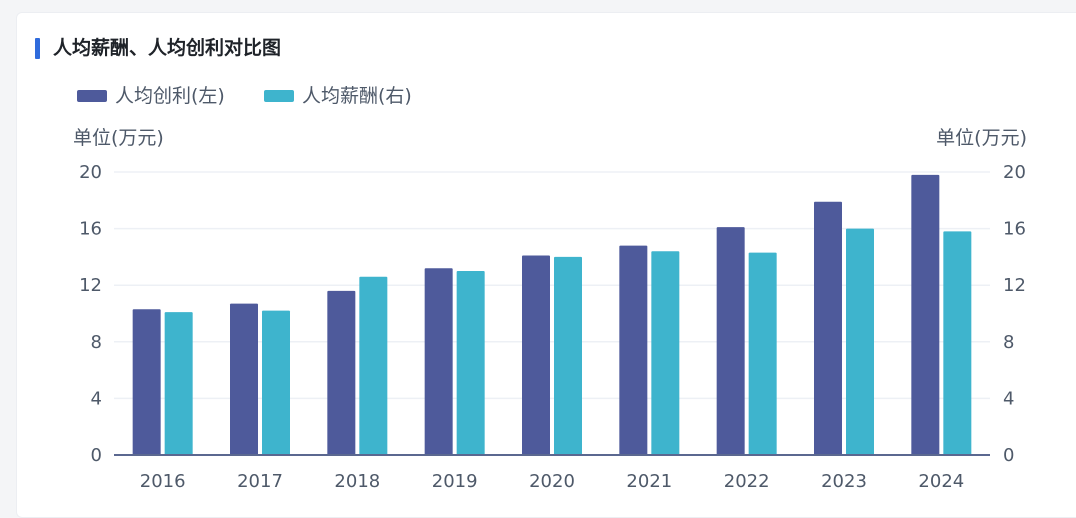 The height and width of the screenshot is (518, 1076). Describe the element at coordinates (1014, 285) in the screenshot. I see `y-tick-right: 12` at that location.